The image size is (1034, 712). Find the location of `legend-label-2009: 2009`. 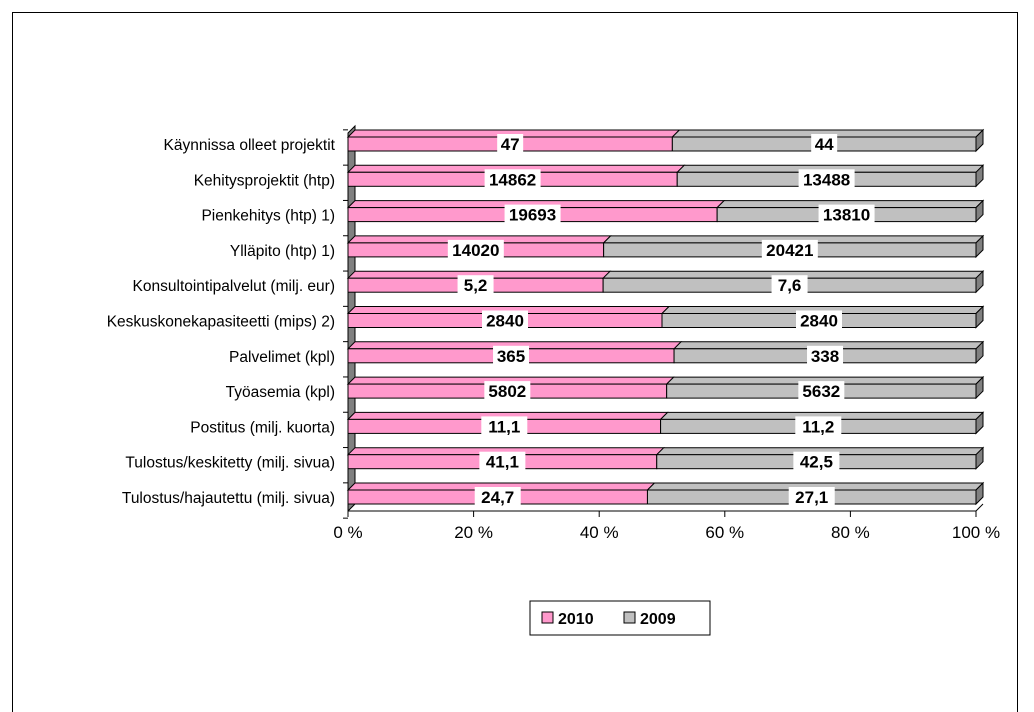

legend-label-2009: 2009 is located at coordinates (658, 619).